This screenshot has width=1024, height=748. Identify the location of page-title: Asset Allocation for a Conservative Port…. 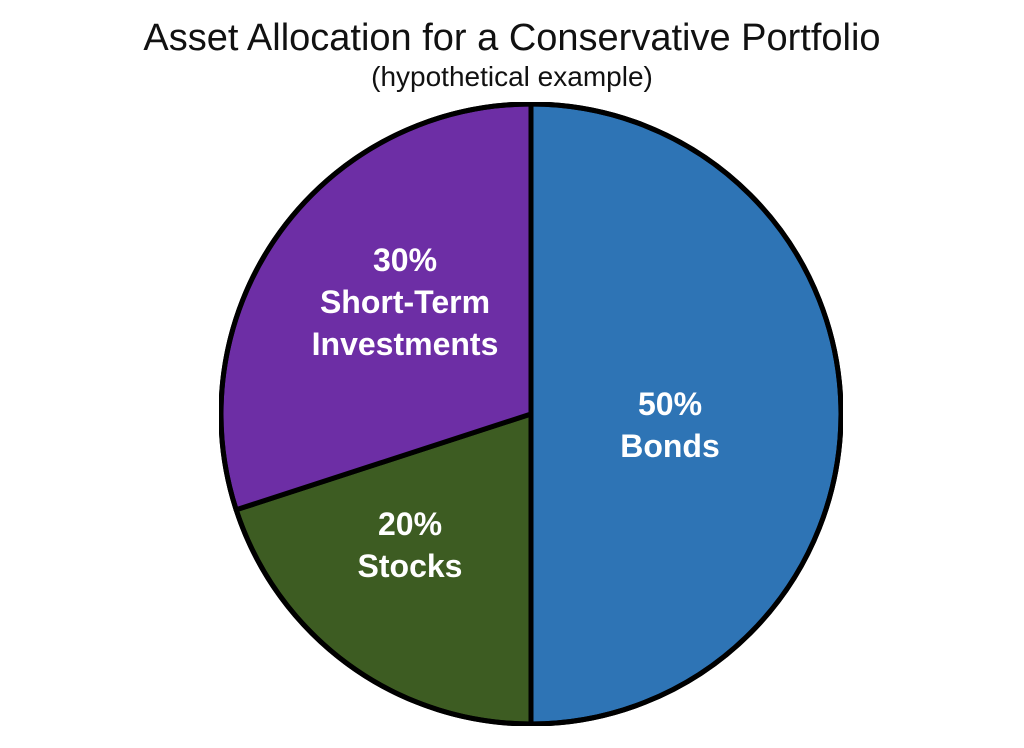
(512, 38).